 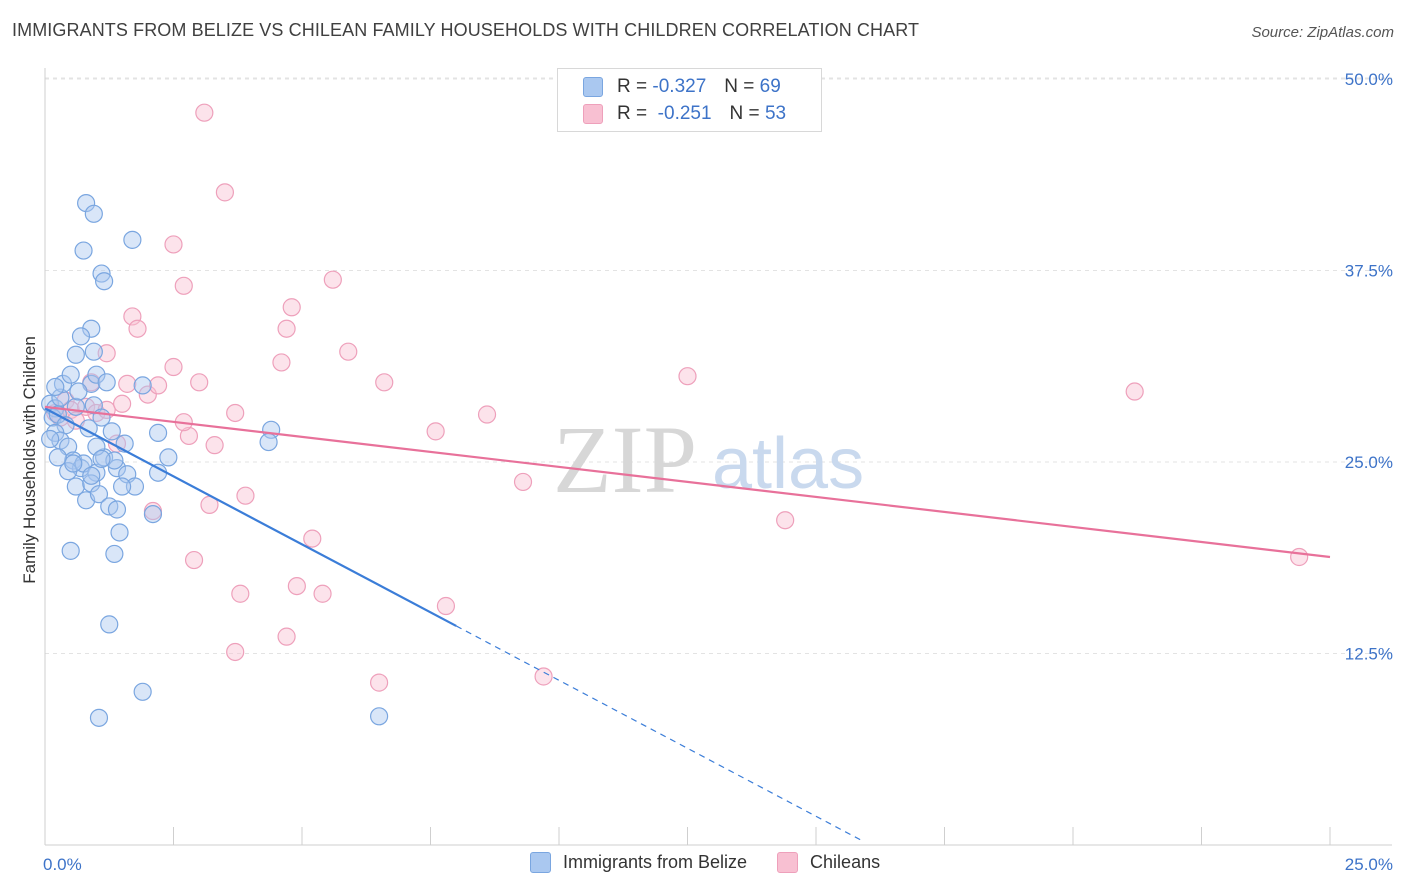 What do you see at coordinates (1369, 864) in the screenshot?
I see `x-tick-label: 25.0%` at bounding box center [1369, 864].